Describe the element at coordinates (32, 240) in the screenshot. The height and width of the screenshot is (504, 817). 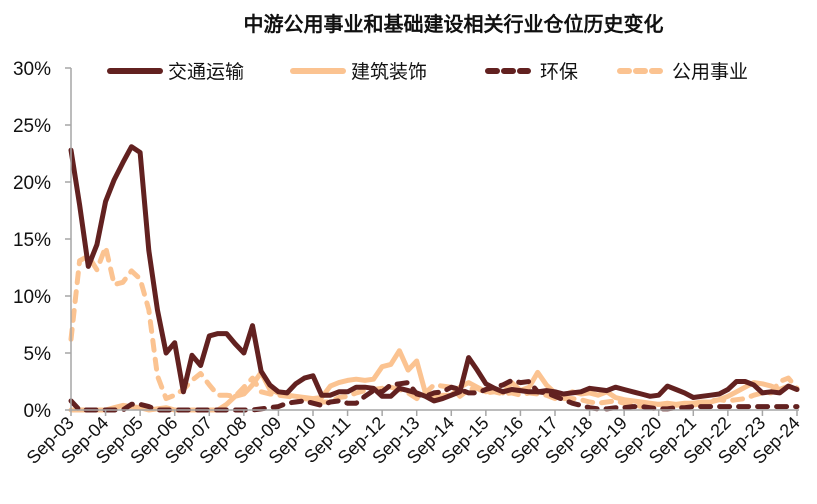
I see `y-tick-label: 15%` at that location.